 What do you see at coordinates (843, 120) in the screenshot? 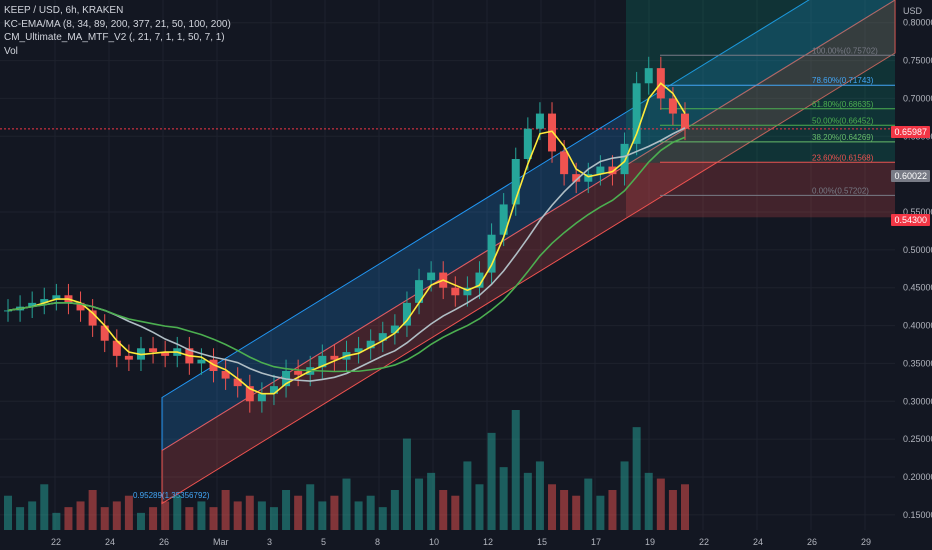
I see `fib-level-label: 50.00%(0.66452)` at bounding box center [843, 120].